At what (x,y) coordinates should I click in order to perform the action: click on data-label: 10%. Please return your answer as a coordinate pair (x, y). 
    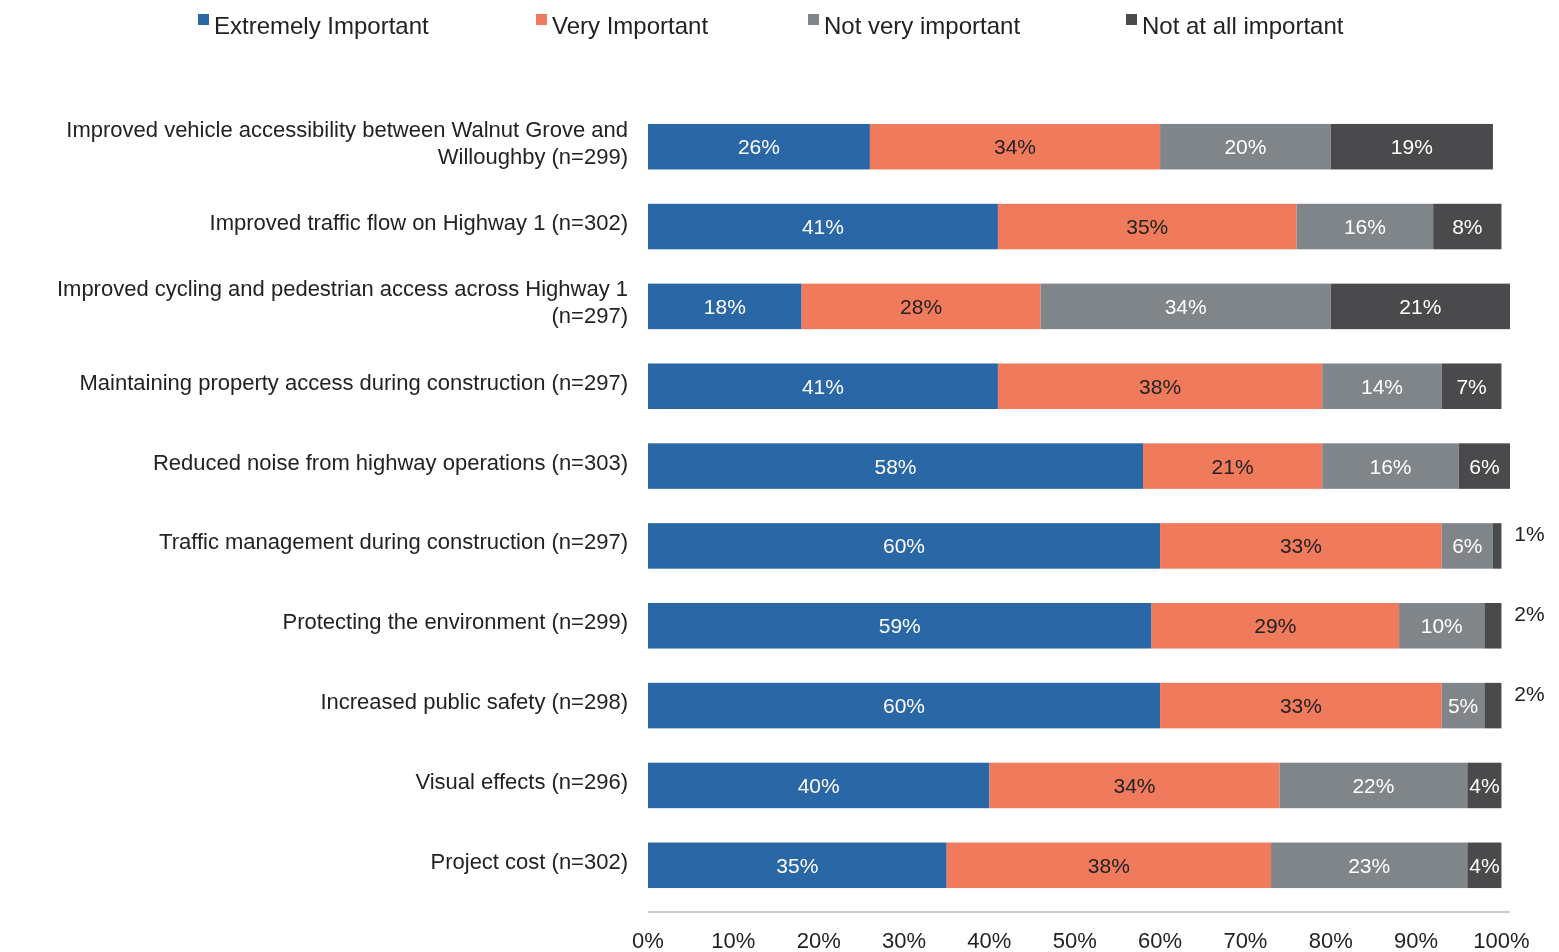
    Looking at the image, I should click on (1441, 626).